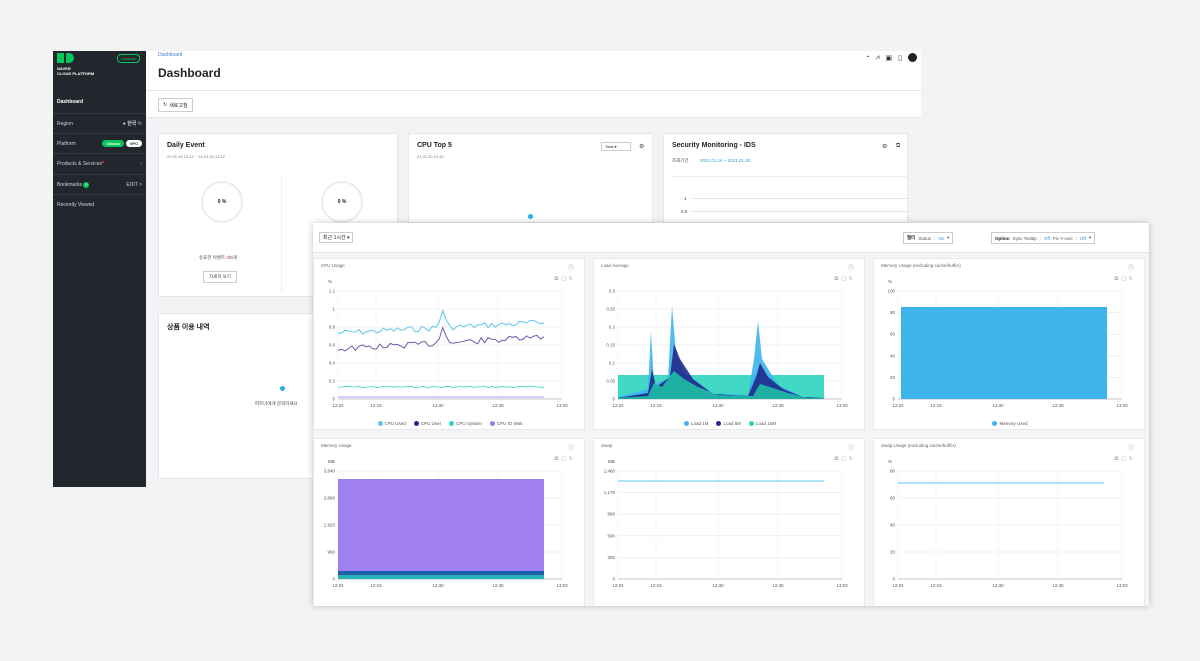 The image size is (1200, 661). Describe the element at coordinates (330, 471) in the screenshot. I see `y-tick-label: 3,840` at that location.